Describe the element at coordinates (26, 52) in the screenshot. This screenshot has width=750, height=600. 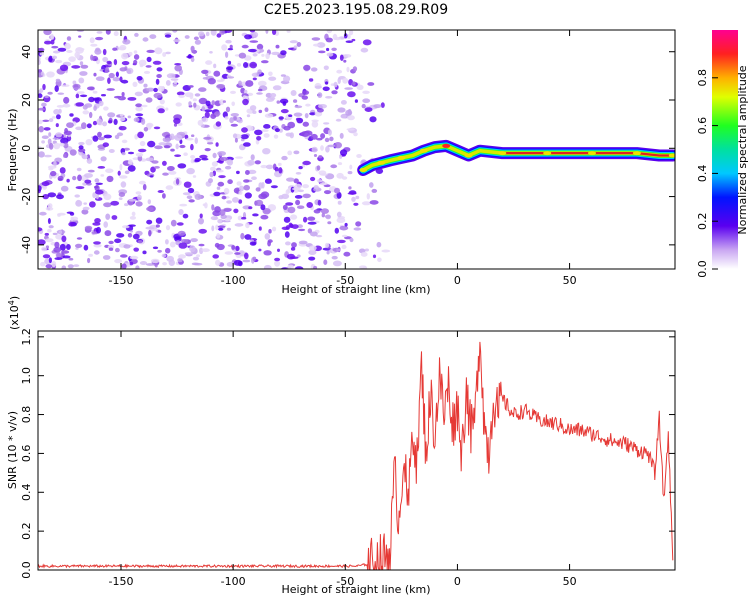
I see `spectrogram-y-tick-label: 40` at that location.